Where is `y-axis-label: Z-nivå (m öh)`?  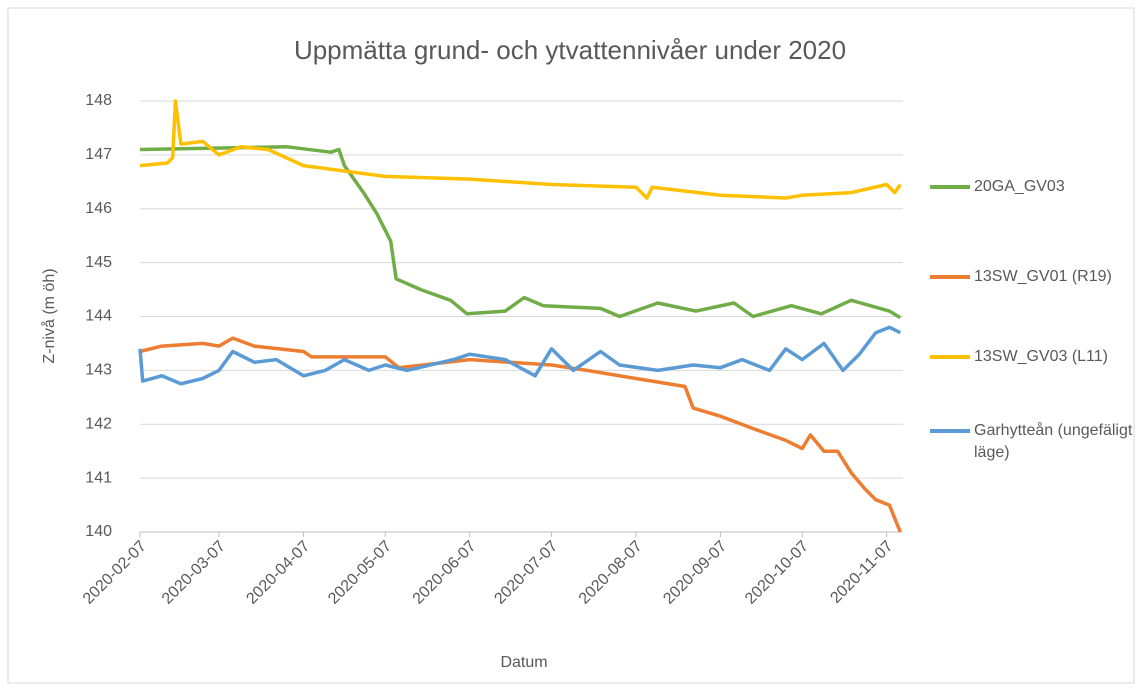
y-axis-label: Z-nivå (m öh) is located at coordinates (49, 315).